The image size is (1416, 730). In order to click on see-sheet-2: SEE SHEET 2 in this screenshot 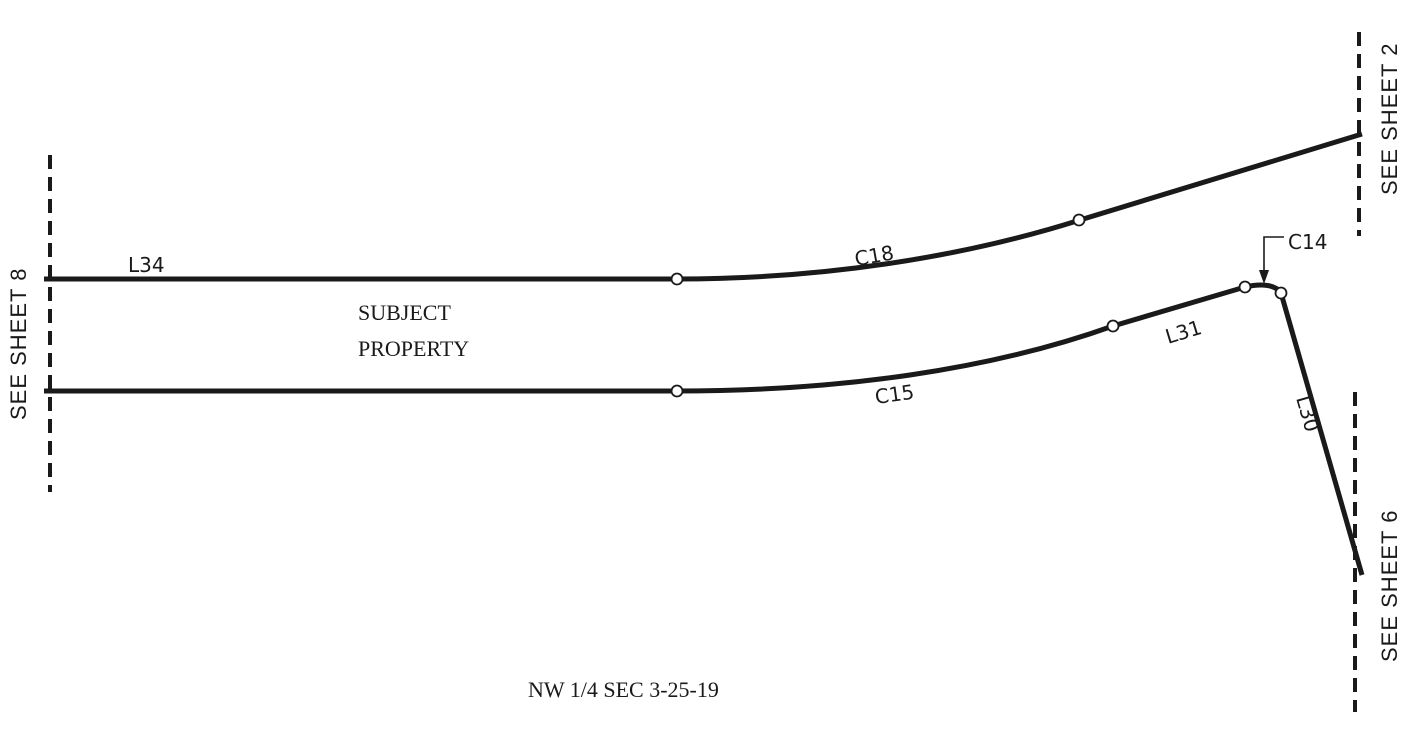, I will do `click(1389, 119)`.